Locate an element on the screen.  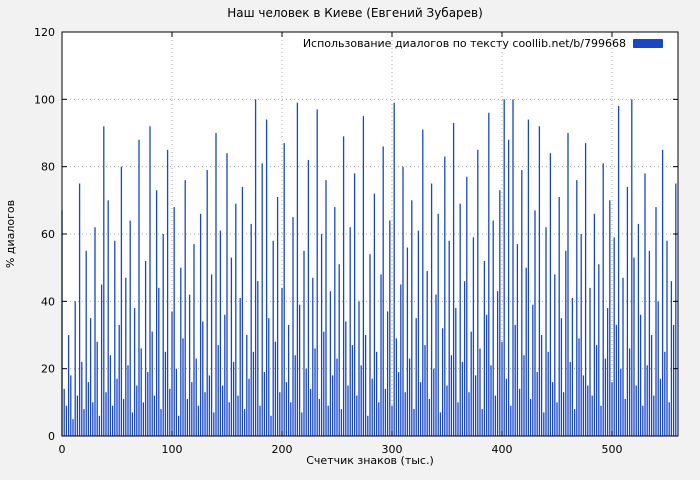
x-tick-label: 100 is located at coordinates (172, 449).